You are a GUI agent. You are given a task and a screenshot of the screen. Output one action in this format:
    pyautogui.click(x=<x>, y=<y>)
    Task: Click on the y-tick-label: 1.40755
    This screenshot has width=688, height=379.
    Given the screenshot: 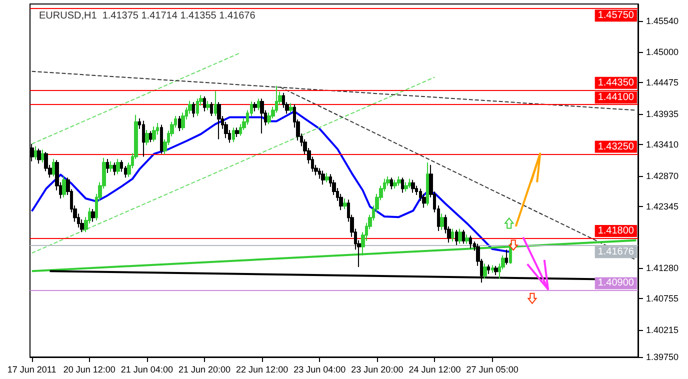 What is the action you would take?
    pyautogui.click(x=662, y=299)
    